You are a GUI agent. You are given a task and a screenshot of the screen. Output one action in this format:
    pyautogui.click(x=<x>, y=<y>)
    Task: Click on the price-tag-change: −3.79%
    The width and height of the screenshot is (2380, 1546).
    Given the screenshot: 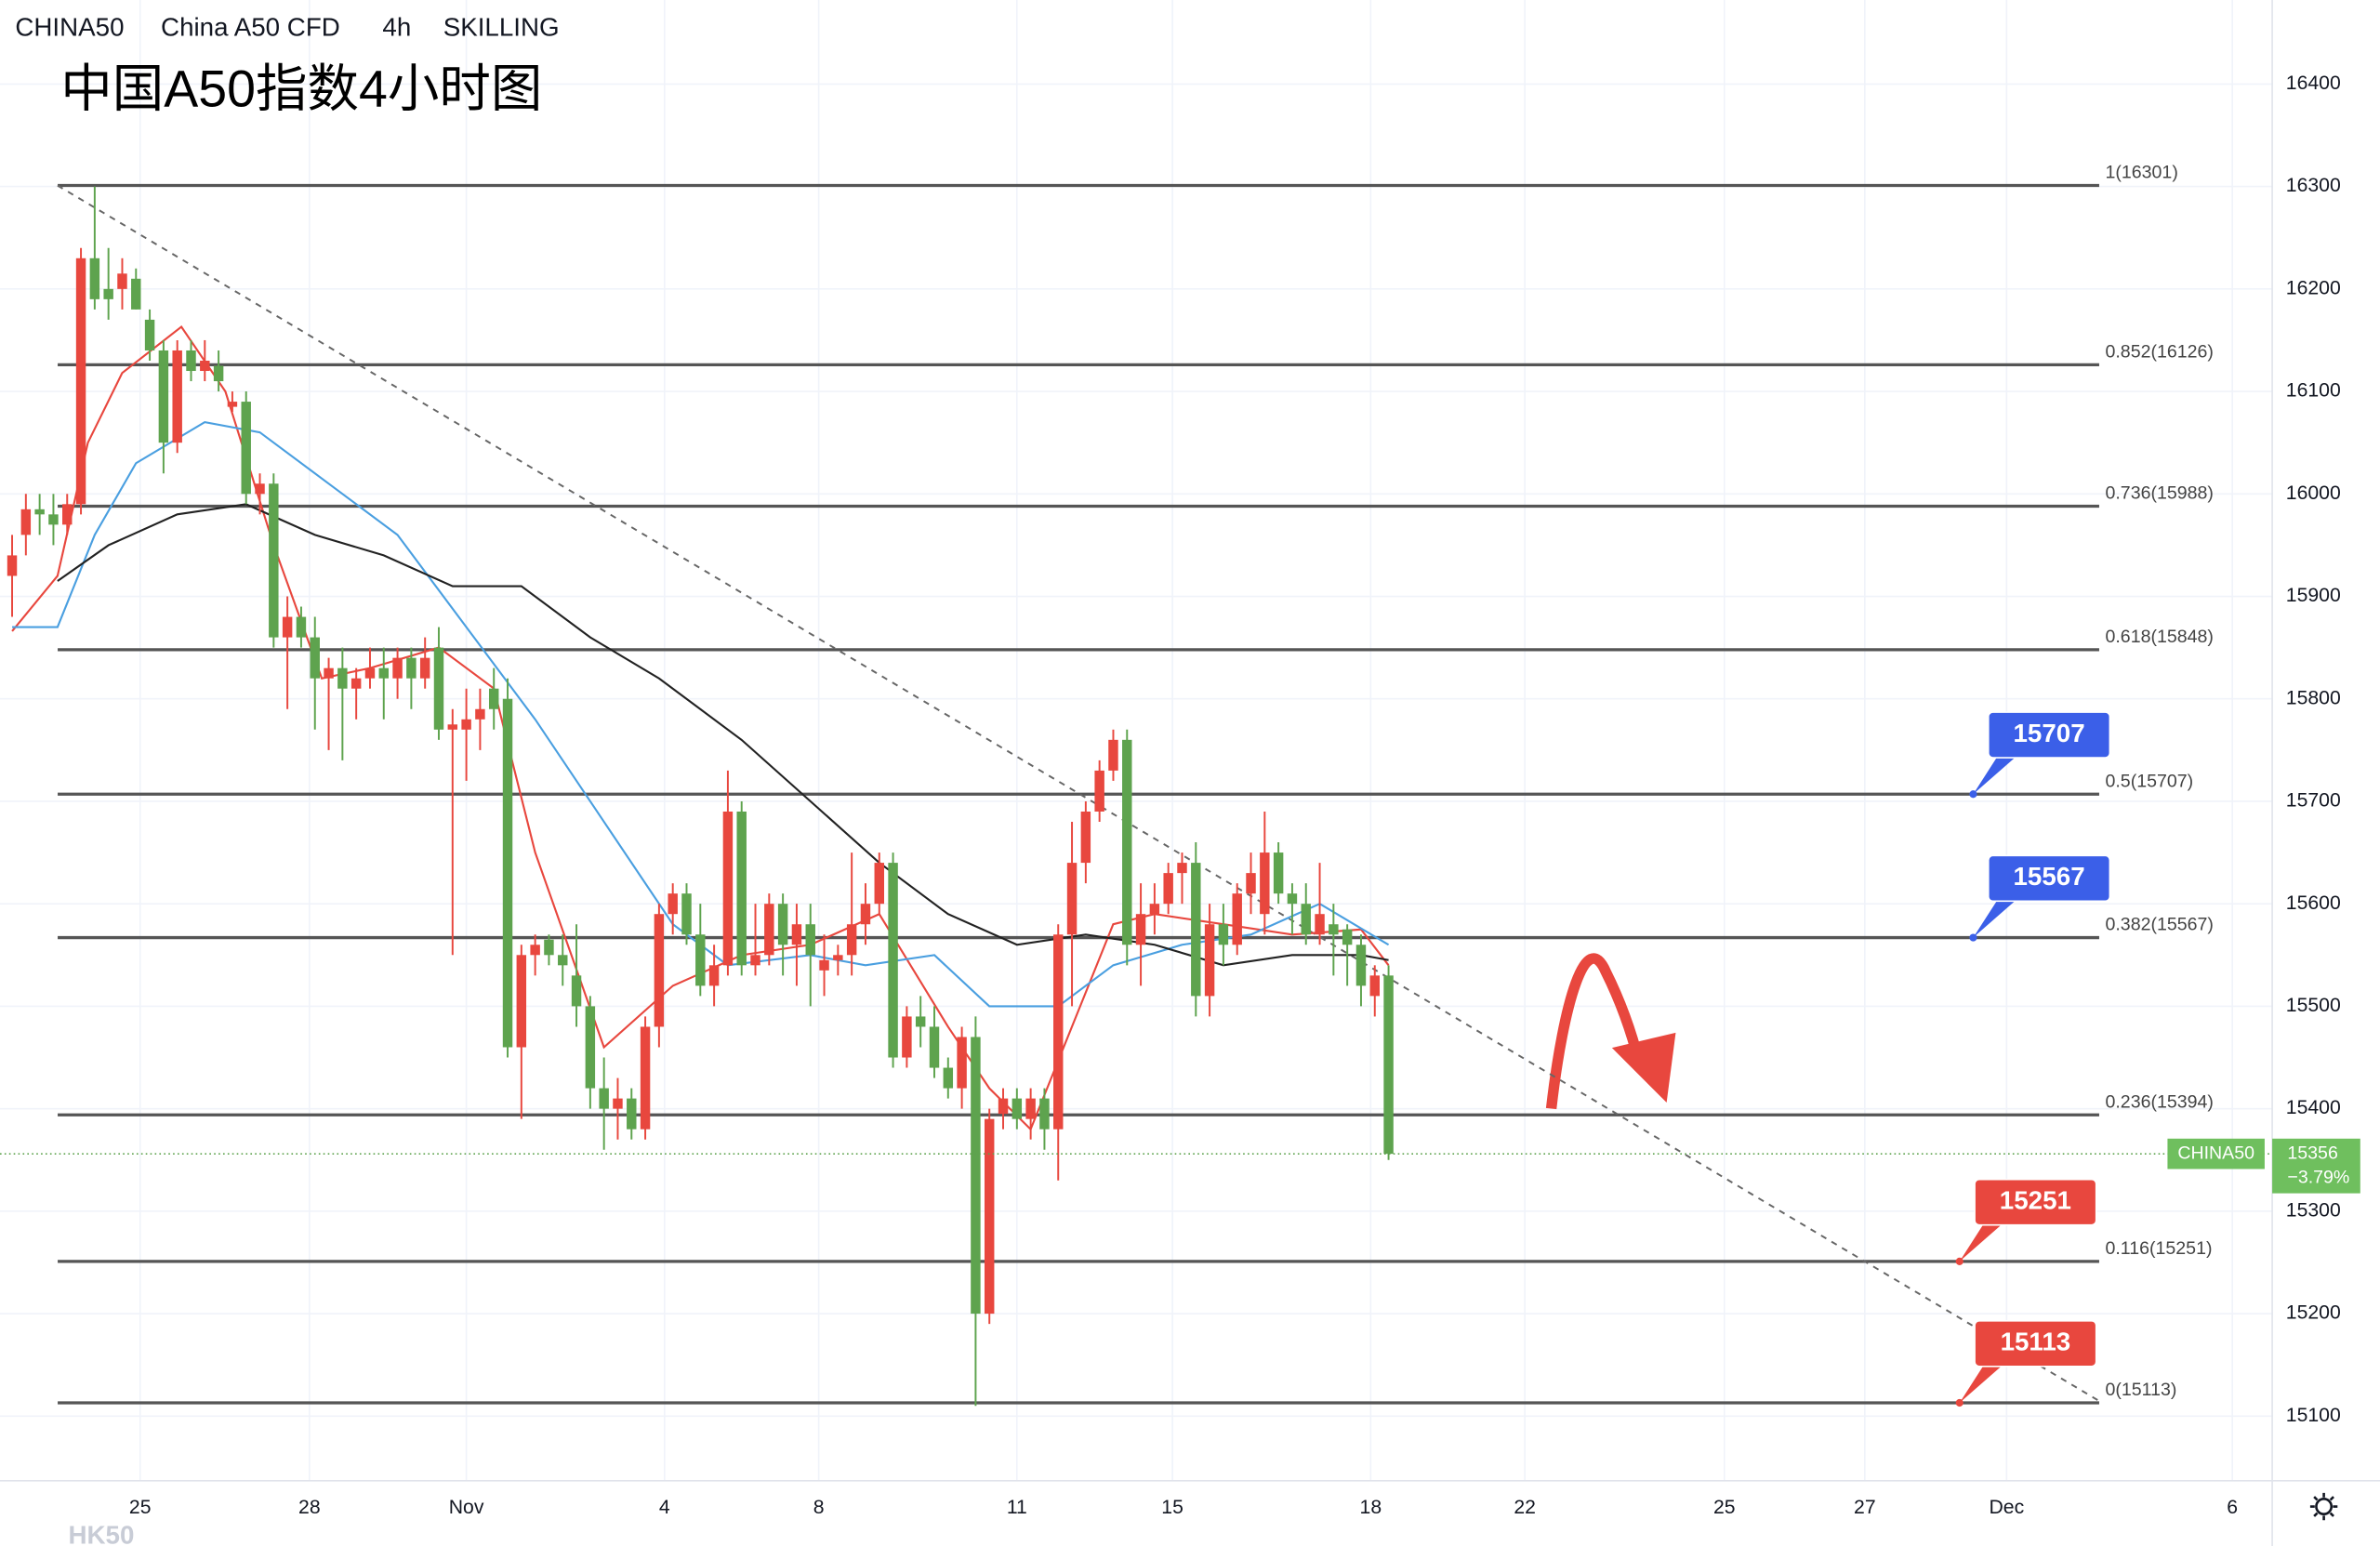 What is the action you would take?
    pyautogui.click(x=2318, y=1177)
    